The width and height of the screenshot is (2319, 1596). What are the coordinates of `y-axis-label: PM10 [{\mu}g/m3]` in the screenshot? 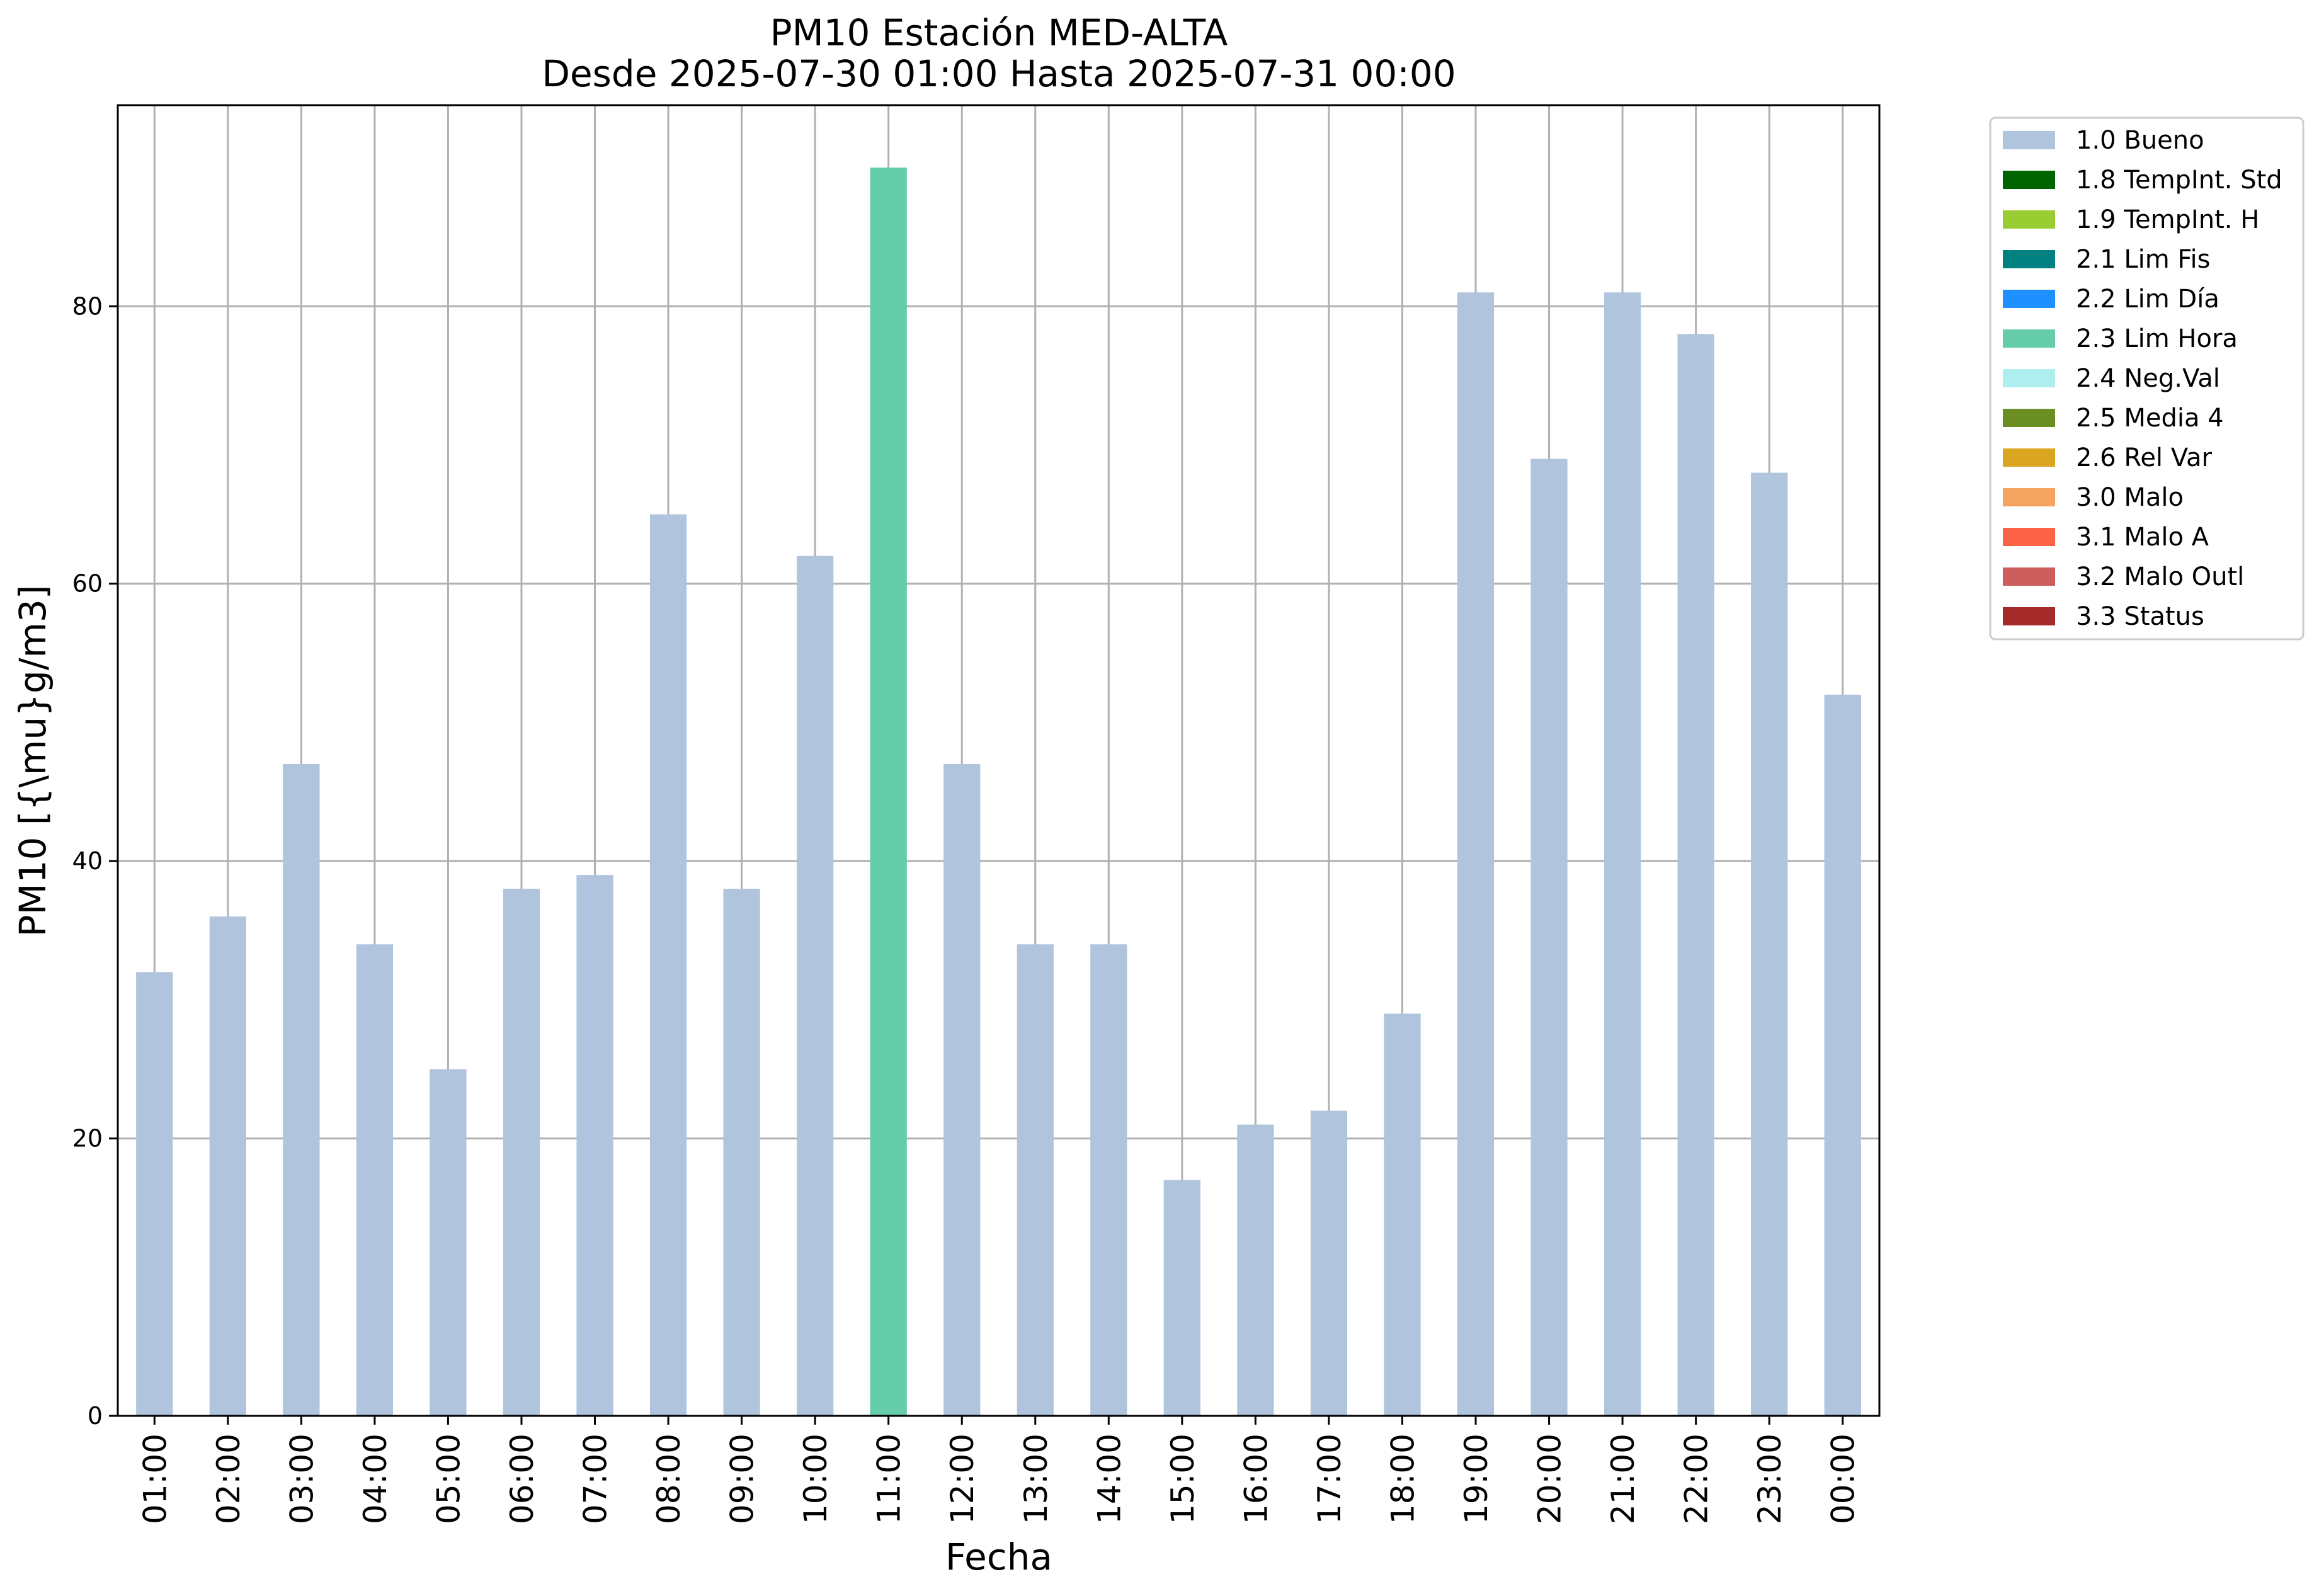 It's located at (32, 761).